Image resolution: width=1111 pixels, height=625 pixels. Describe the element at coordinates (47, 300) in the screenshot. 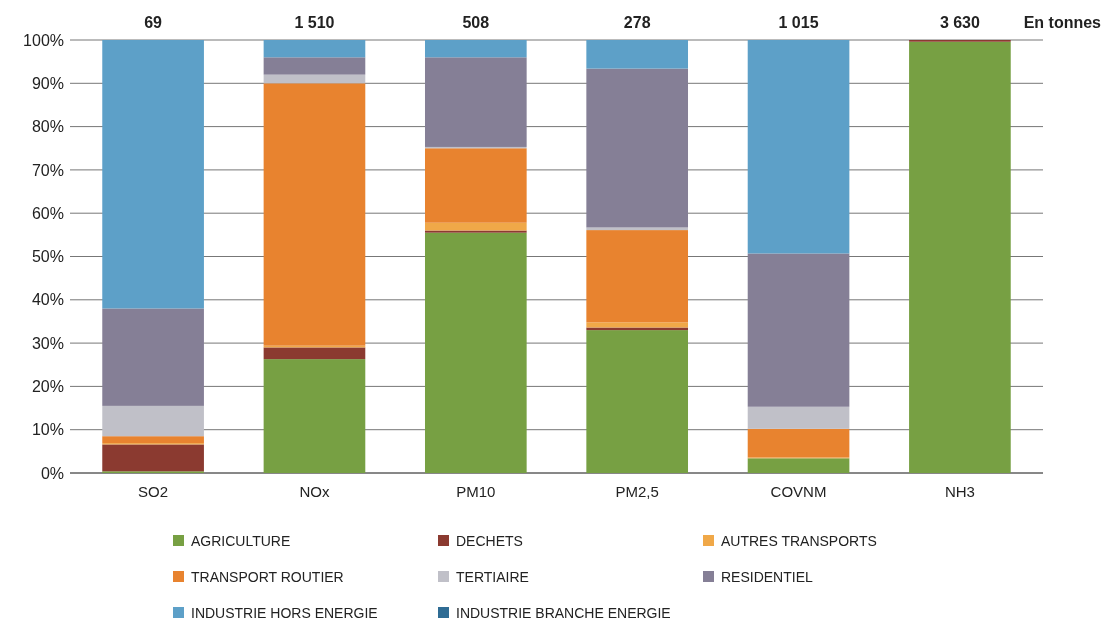

I see `y-tick-label: 40%` at that location.